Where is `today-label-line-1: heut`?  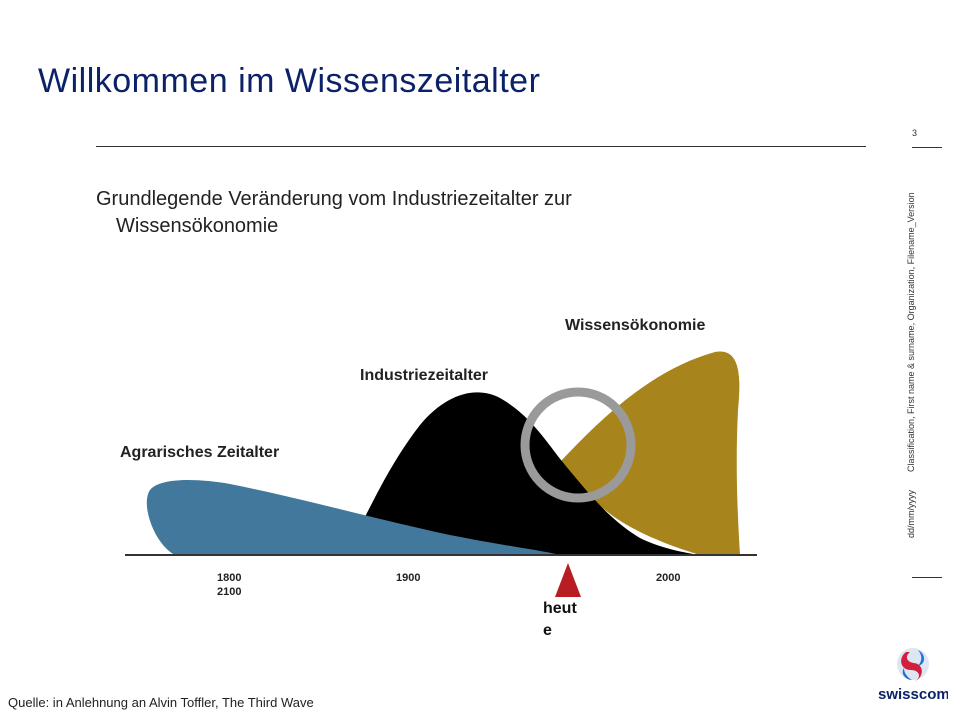 today-label-line-1: heut is located at coordinates (560, 608).